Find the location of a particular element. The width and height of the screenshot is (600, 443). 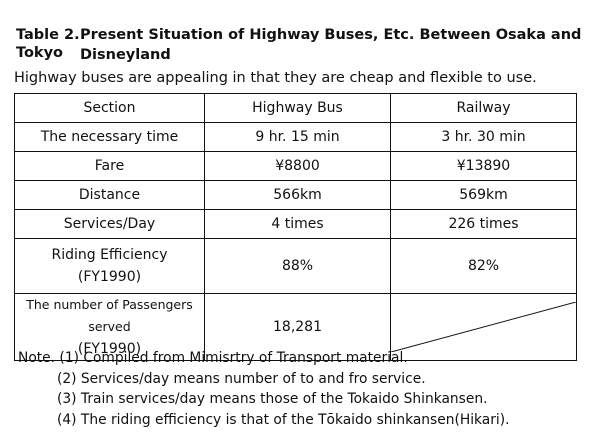

bus-value: 4 times is located at coordinates (297, 224).